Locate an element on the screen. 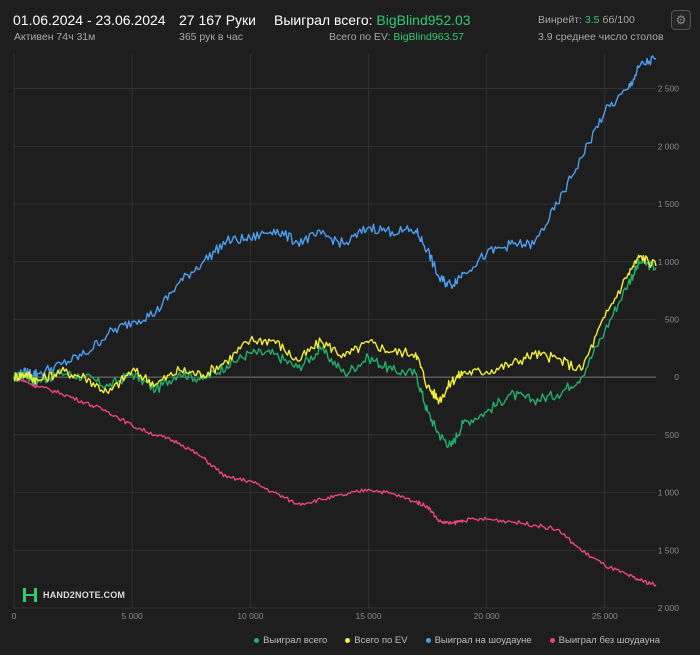 This screenshot has width=700, height=655. ev-value: BigBlind963.57 is located at coordinates (428, 37).